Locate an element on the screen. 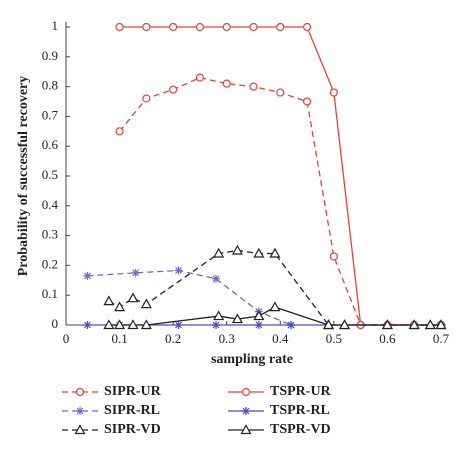 The image size is (474, 456). y-tick-label: 1 is located at coordinates (55, 25).